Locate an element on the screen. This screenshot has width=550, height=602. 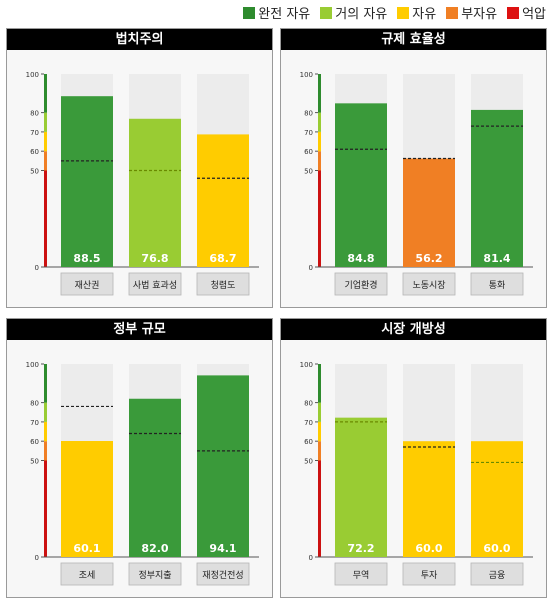
category-label: 무역 is located at coordinates (361, 575).